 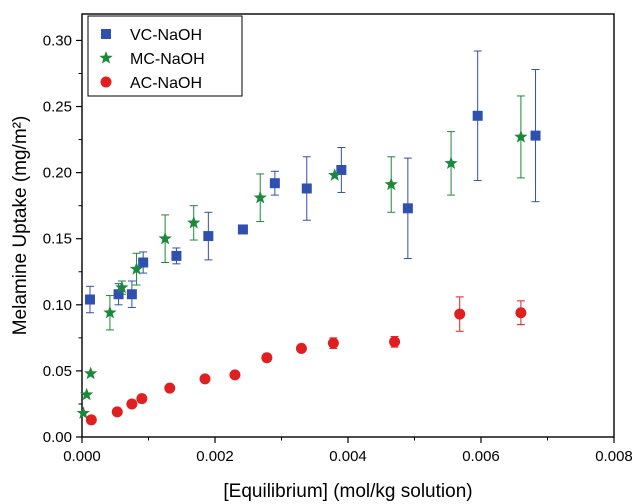 I want to click on y-axis-title: Melamine Uptake (mg/m²), so click(x=20, y=226).